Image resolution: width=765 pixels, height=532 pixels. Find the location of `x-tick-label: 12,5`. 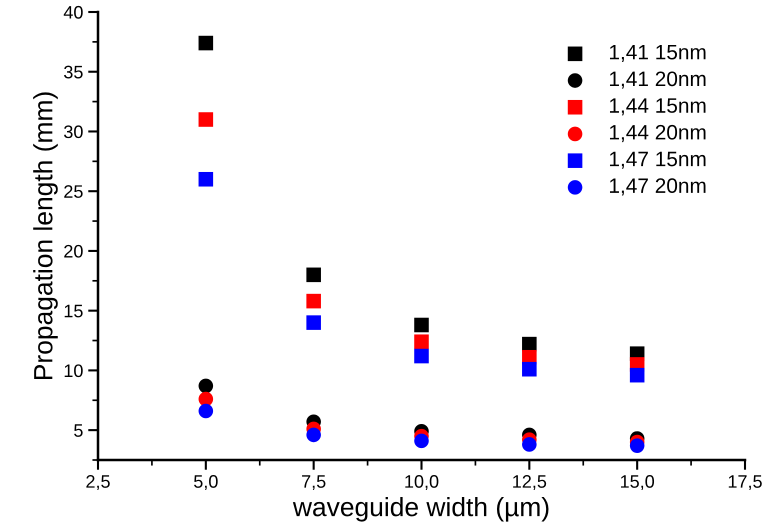

x-tick-label: 12,5 is located at coordinates (529, 482).